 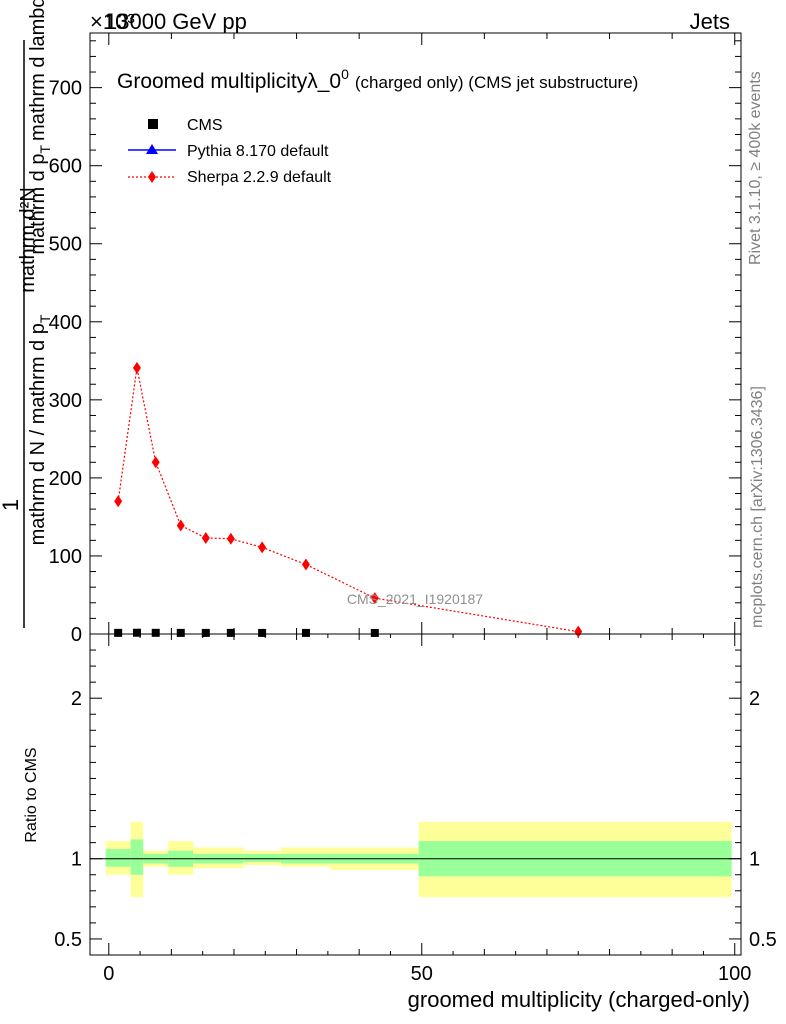 What do you see at coordinates (710, 21) in the screenshot?
I see `process-label: Jets` at bounding box center [710, 21].